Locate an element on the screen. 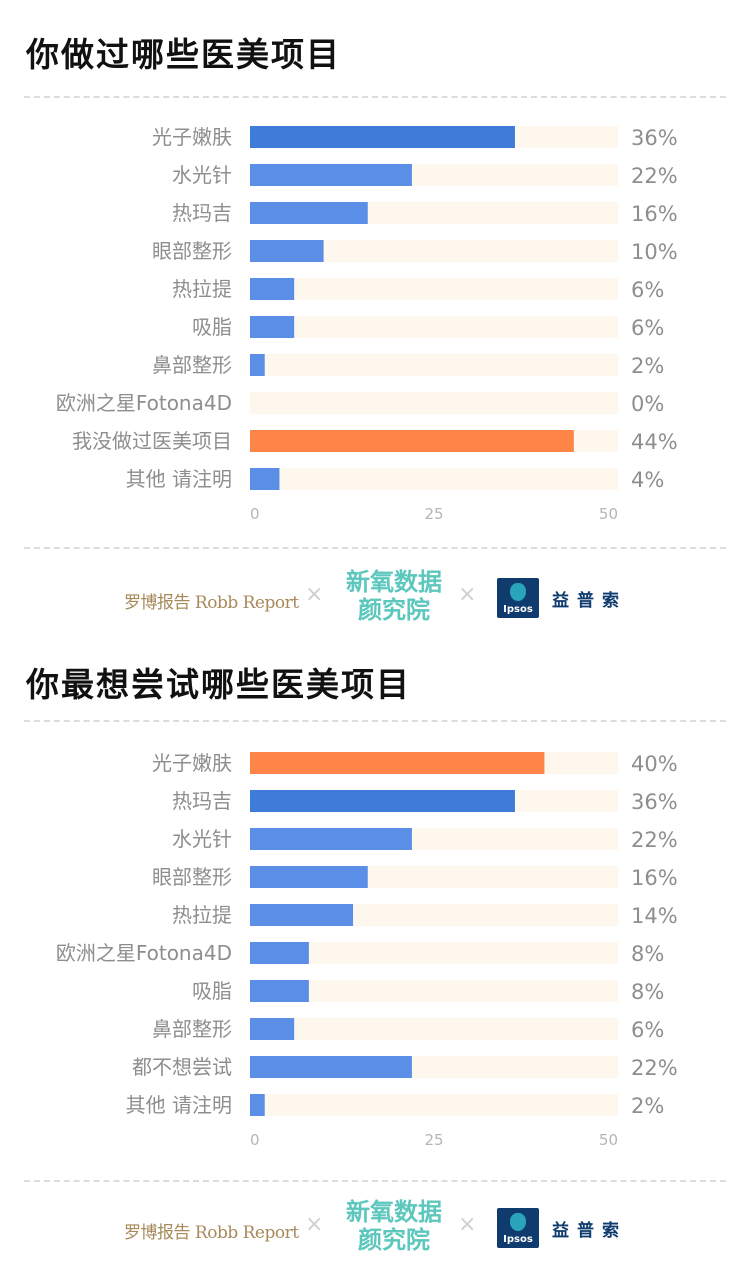  value-label: 10% is located at coordinates (654, 252).